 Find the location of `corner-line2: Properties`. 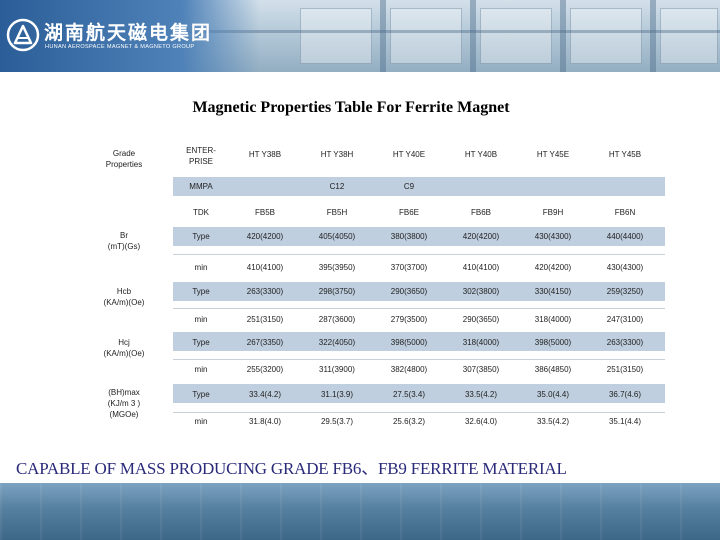

corner-line2: Properties is located at coordinates (124, 164).